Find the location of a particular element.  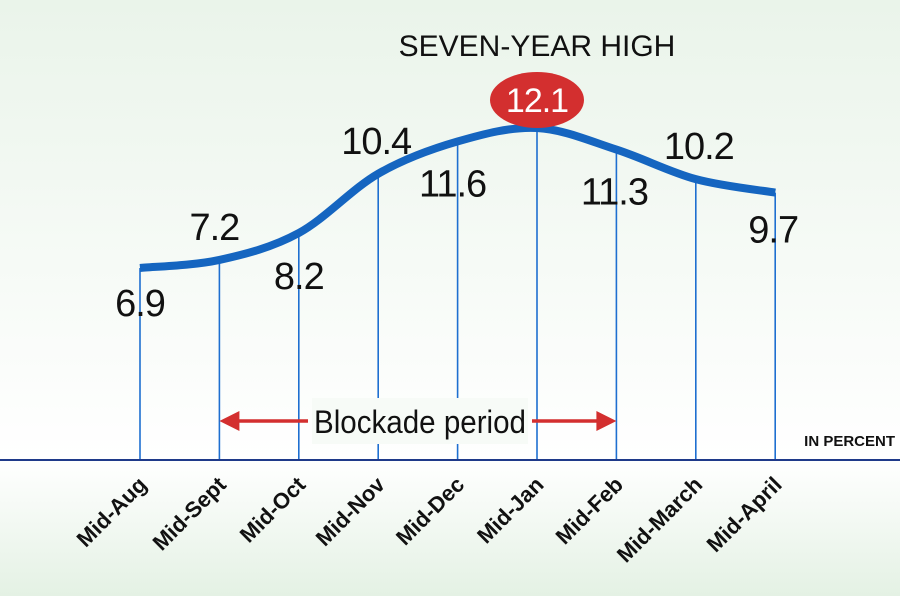

value-label-peak: 12.1 is located at coordinates (537, 101).